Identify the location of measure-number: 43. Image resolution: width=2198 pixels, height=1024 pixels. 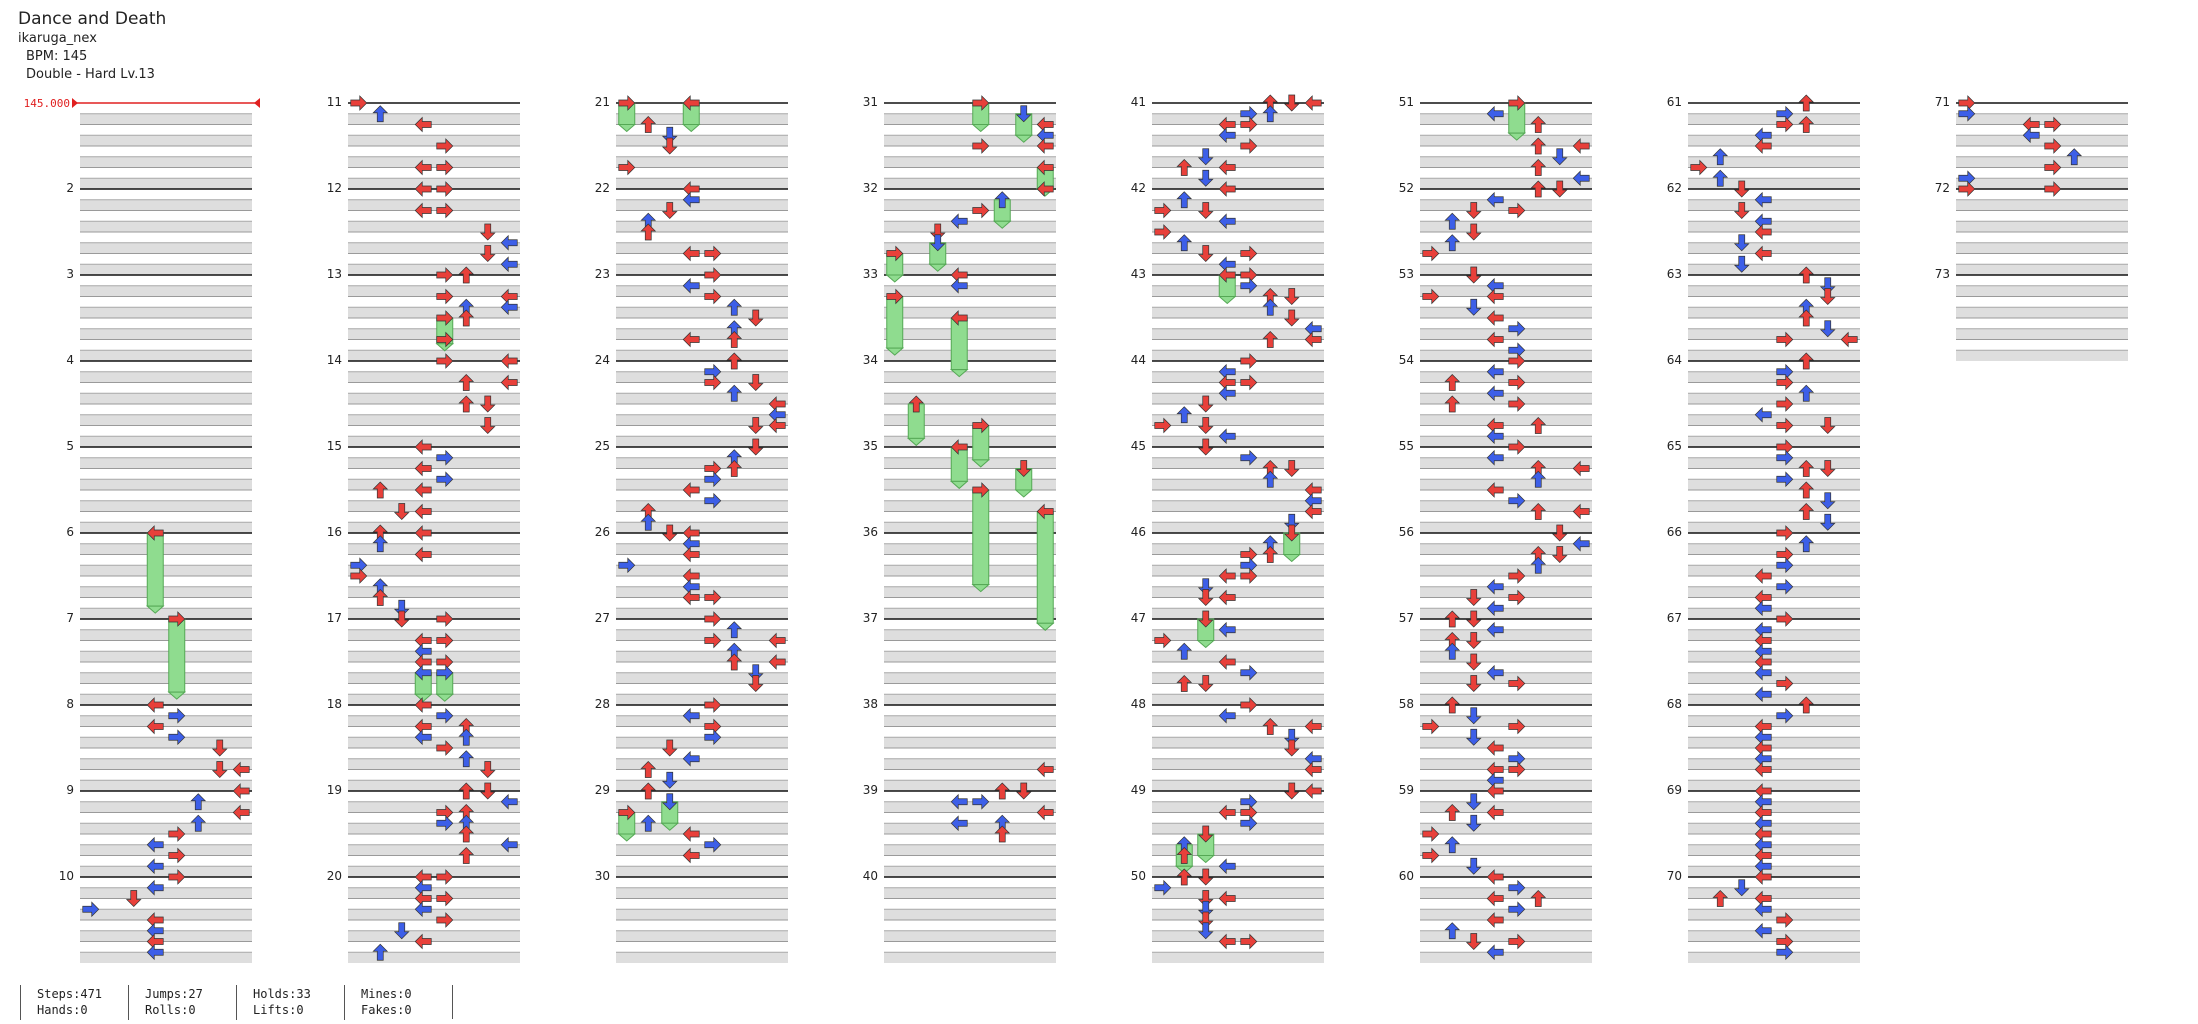
(1138, 274).